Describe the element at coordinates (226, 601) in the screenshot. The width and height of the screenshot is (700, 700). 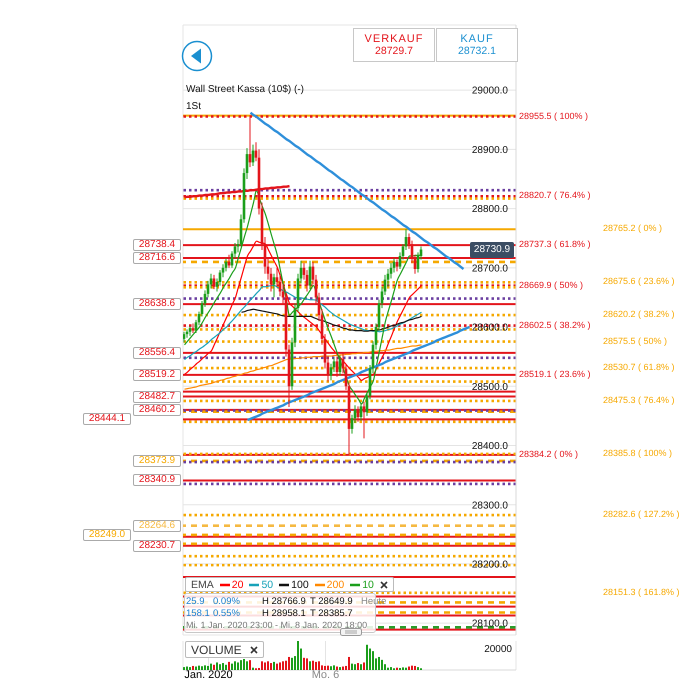
I see `annotation: 0.09%` at that location.